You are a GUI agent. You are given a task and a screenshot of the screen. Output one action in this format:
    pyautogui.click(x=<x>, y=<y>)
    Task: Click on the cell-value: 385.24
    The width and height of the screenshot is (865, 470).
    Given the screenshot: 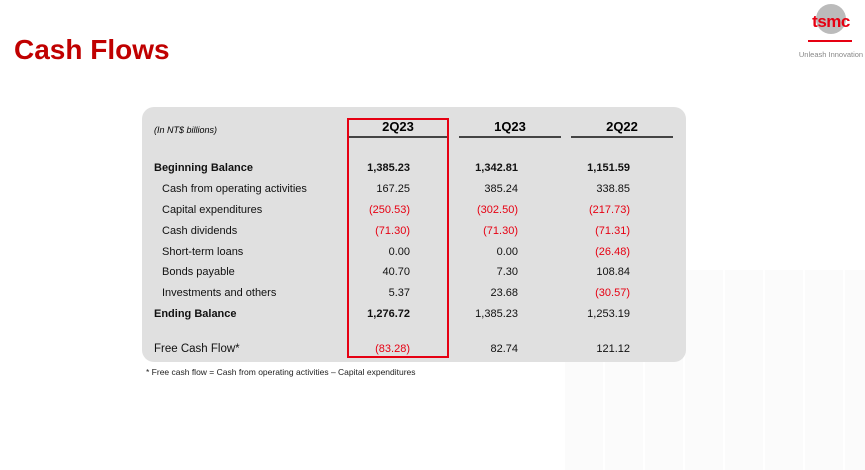 What is the action you would take?
    pyautogui.click(x=501, y=189)
    